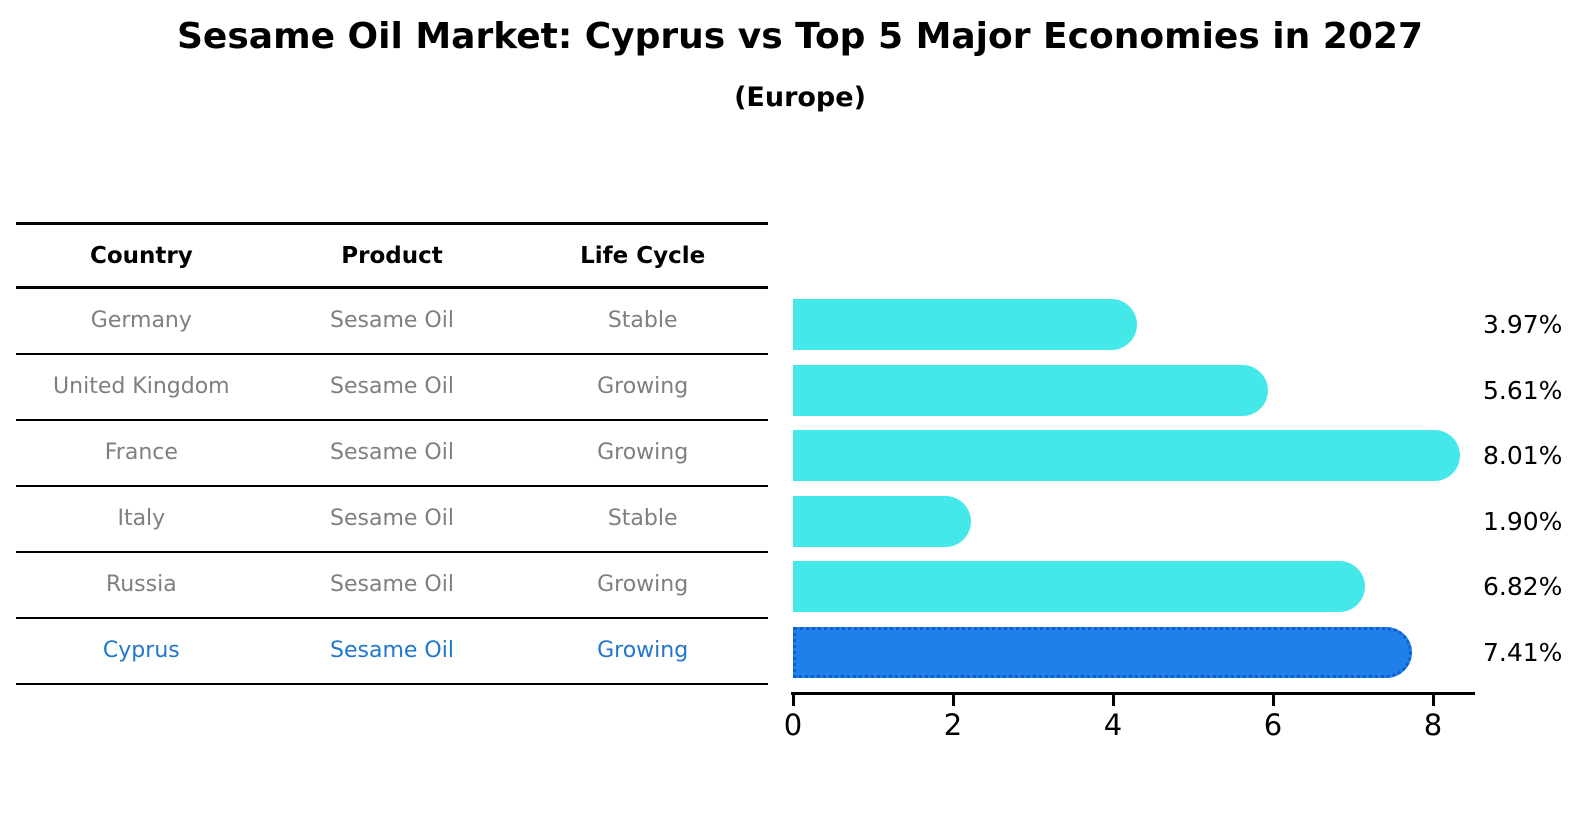  What do you see at coordinates (1523, 324) in the screenshot?
I see `value-label-germany: 3.97%` at bounding box center [1523, 324].